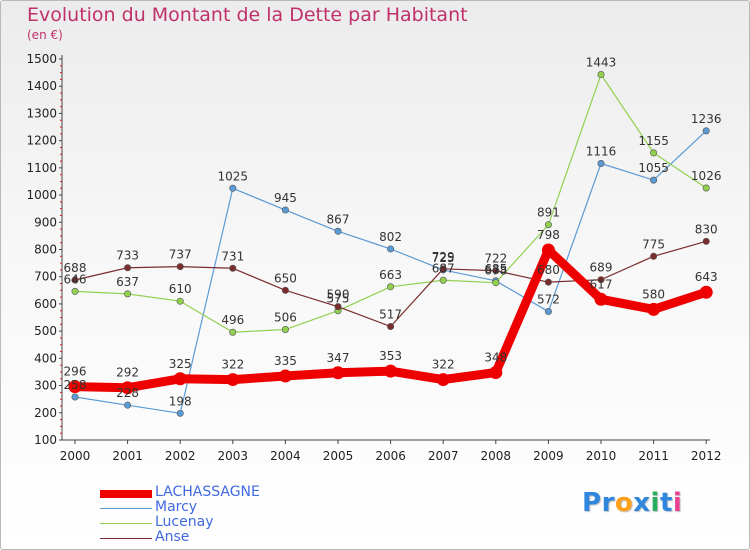 This screenshot has height=550, width=750. Describe the element at coordinates (391, 287) in the screenshot. I see `data-point-lucenay-2006` at that location.